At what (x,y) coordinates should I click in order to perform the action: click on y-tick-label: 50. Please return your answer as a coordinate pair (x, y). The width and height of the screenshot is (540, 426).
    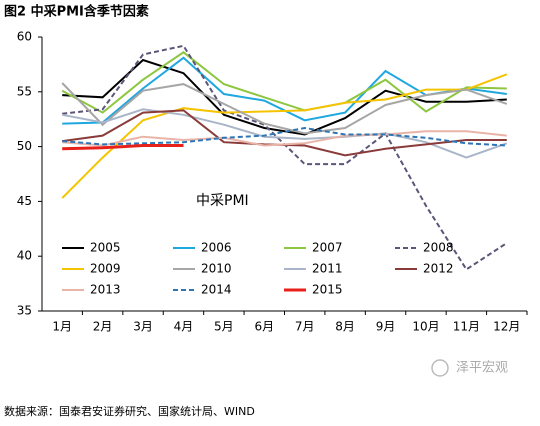
    Looking at the image, I should click on (24, 146).